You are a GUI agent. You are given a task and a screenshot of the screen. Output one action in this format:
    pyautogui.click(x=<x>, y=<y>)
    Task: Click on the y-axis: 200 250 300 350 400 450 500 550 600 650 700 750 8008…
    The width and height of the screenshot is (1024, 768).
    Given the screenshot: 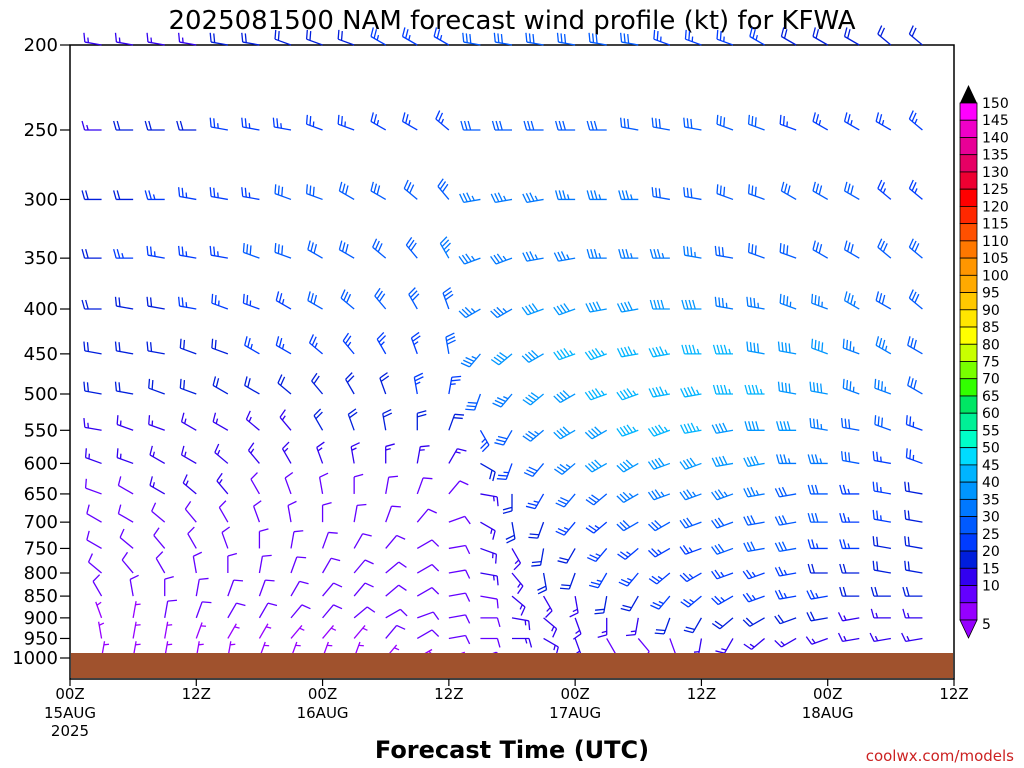 What is the action you would take?
    pyautogui.click(x=41, y=352)
    